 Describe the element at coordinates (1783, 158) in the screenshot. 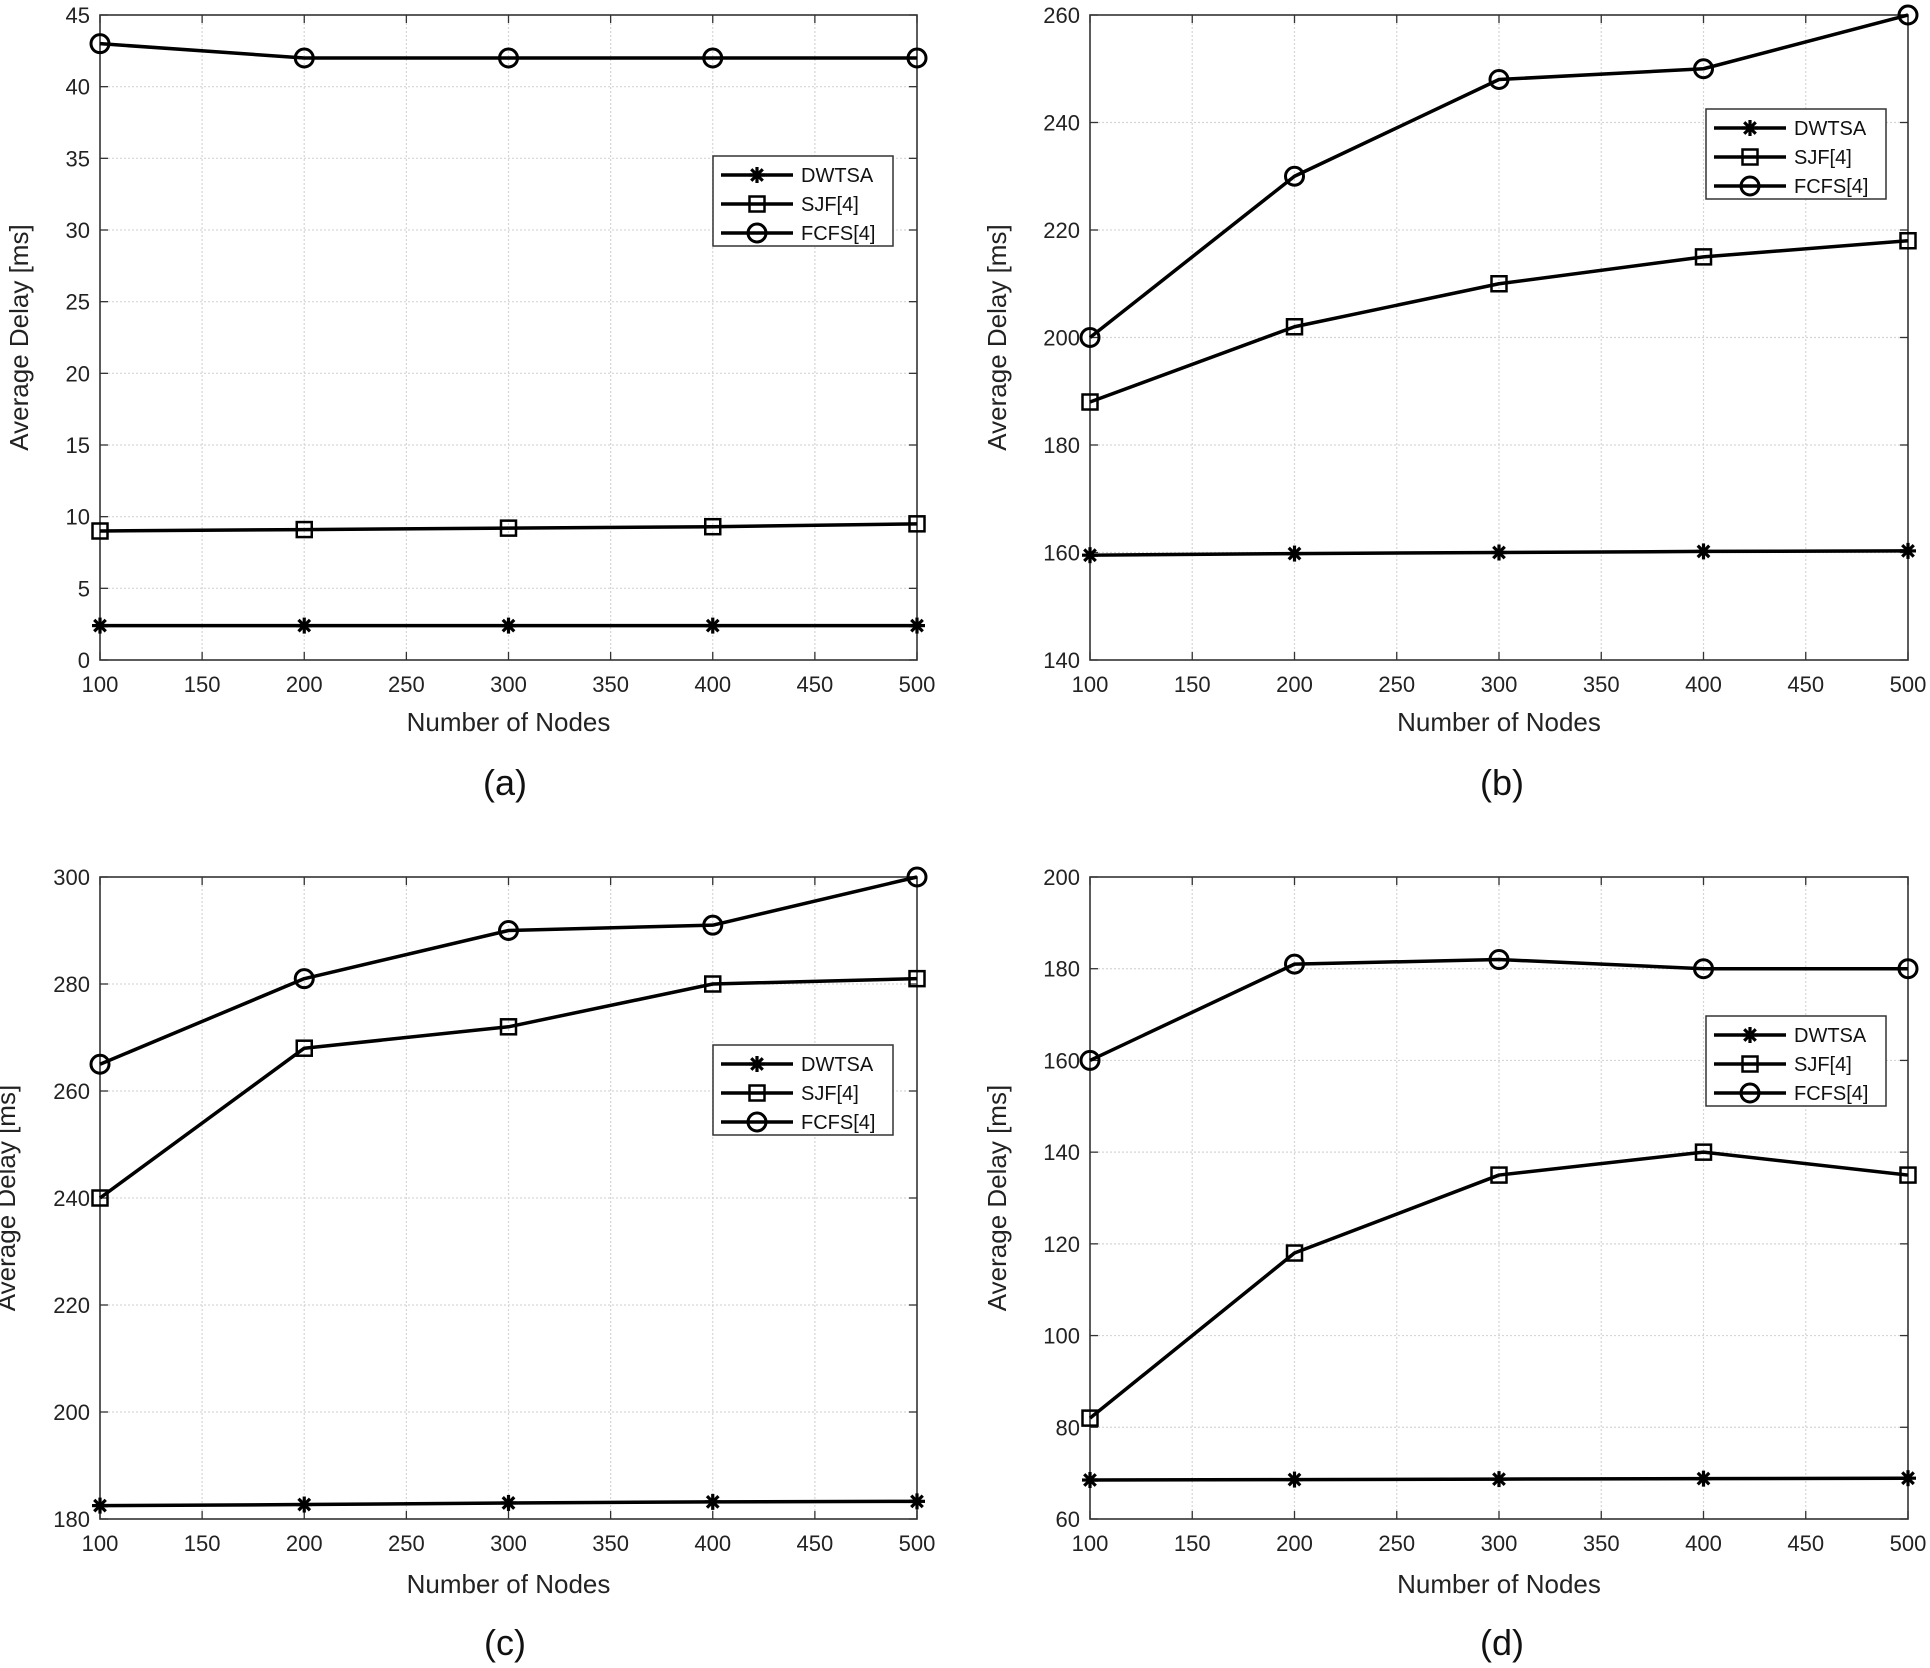

I see `legend-item: SJF[4]` at that location.